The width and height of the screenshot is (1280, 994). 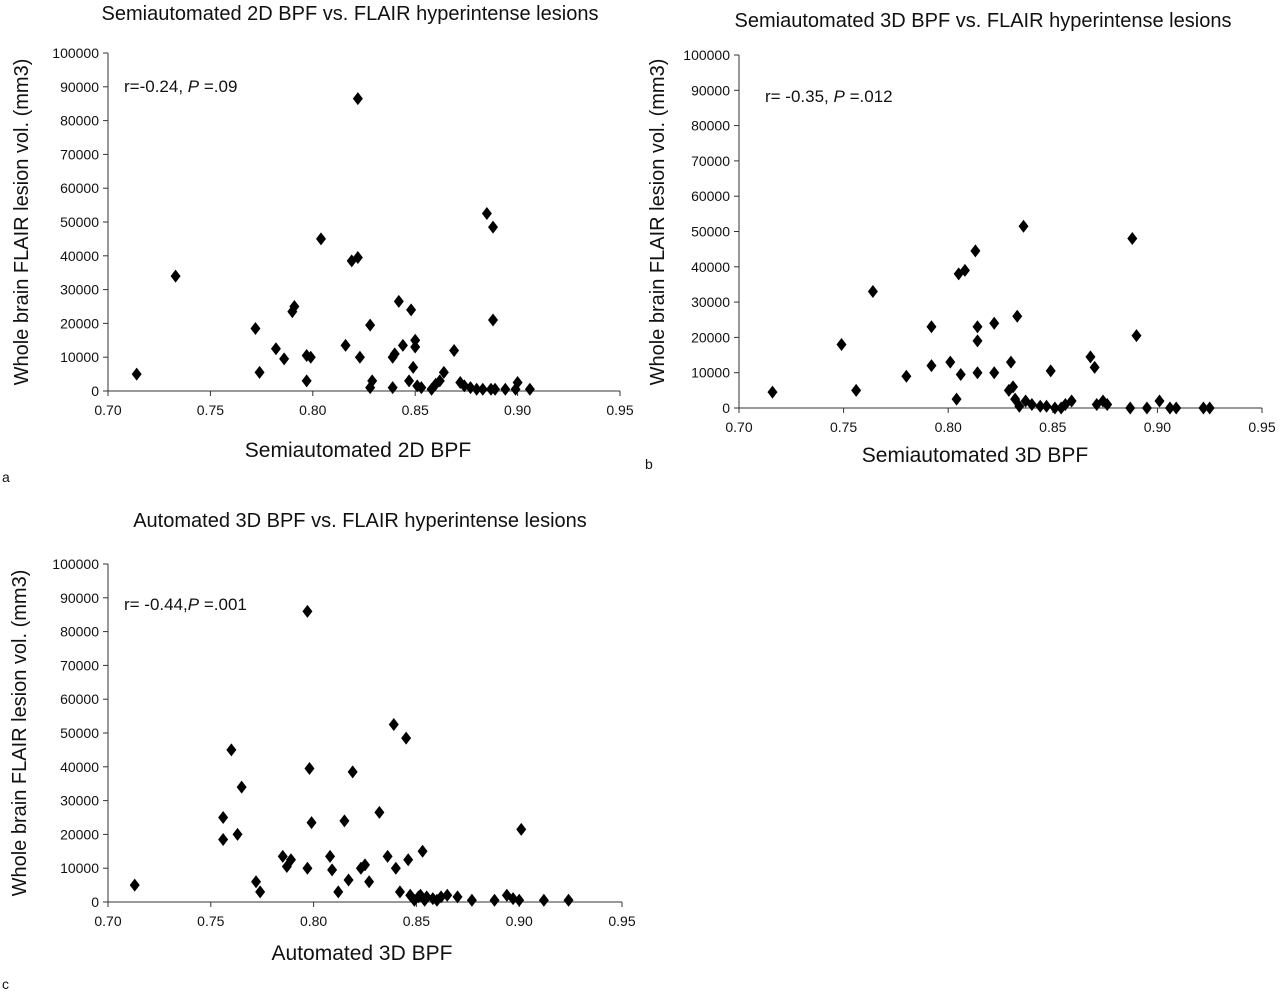 I want to click on y-tick-label: 10000, so click(x=79, y=357).